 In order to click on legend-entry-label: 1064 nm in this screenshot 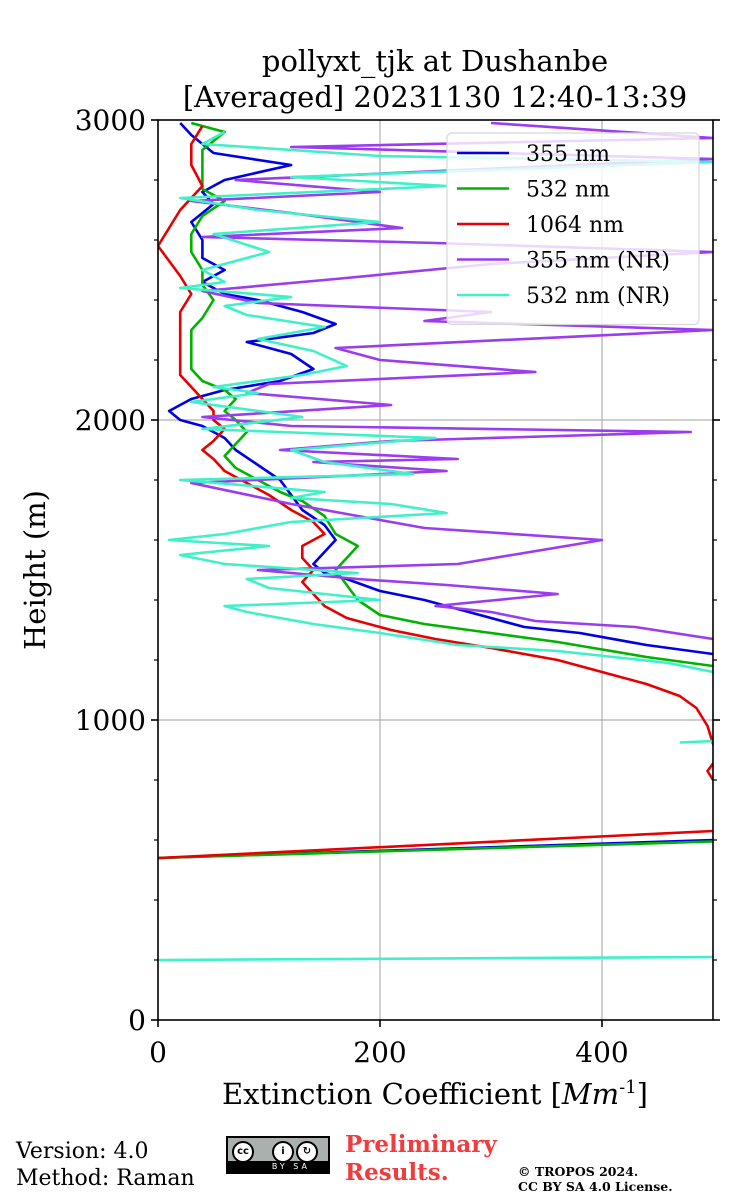, I will do `click(575, 225)`.